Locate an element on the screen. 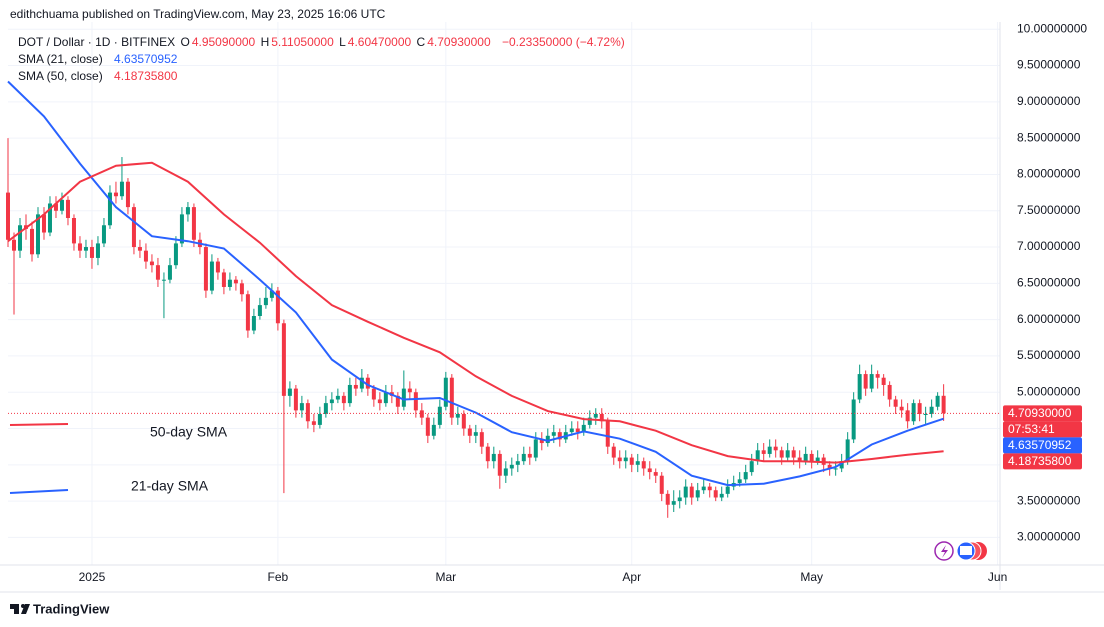  legend-name: SMA (50, close) is located at coordinates (60, 76).